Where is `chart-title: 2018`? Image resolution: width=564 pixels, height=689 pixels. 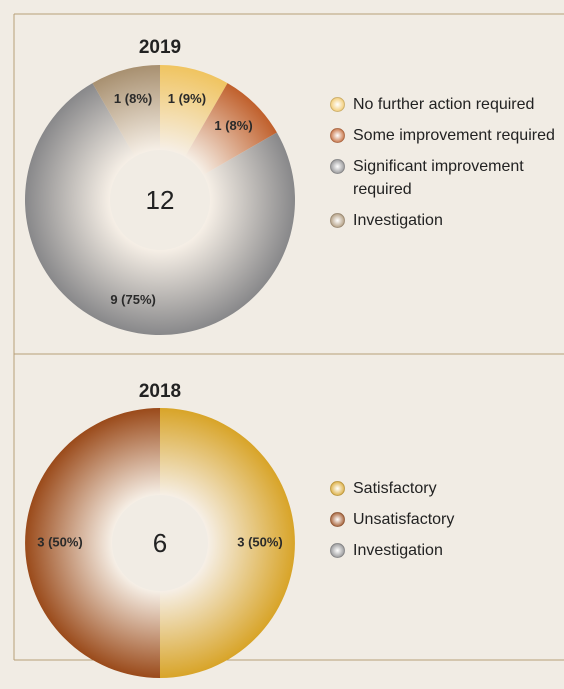 chart-title: 2018 is located at coordinates (160, 391).